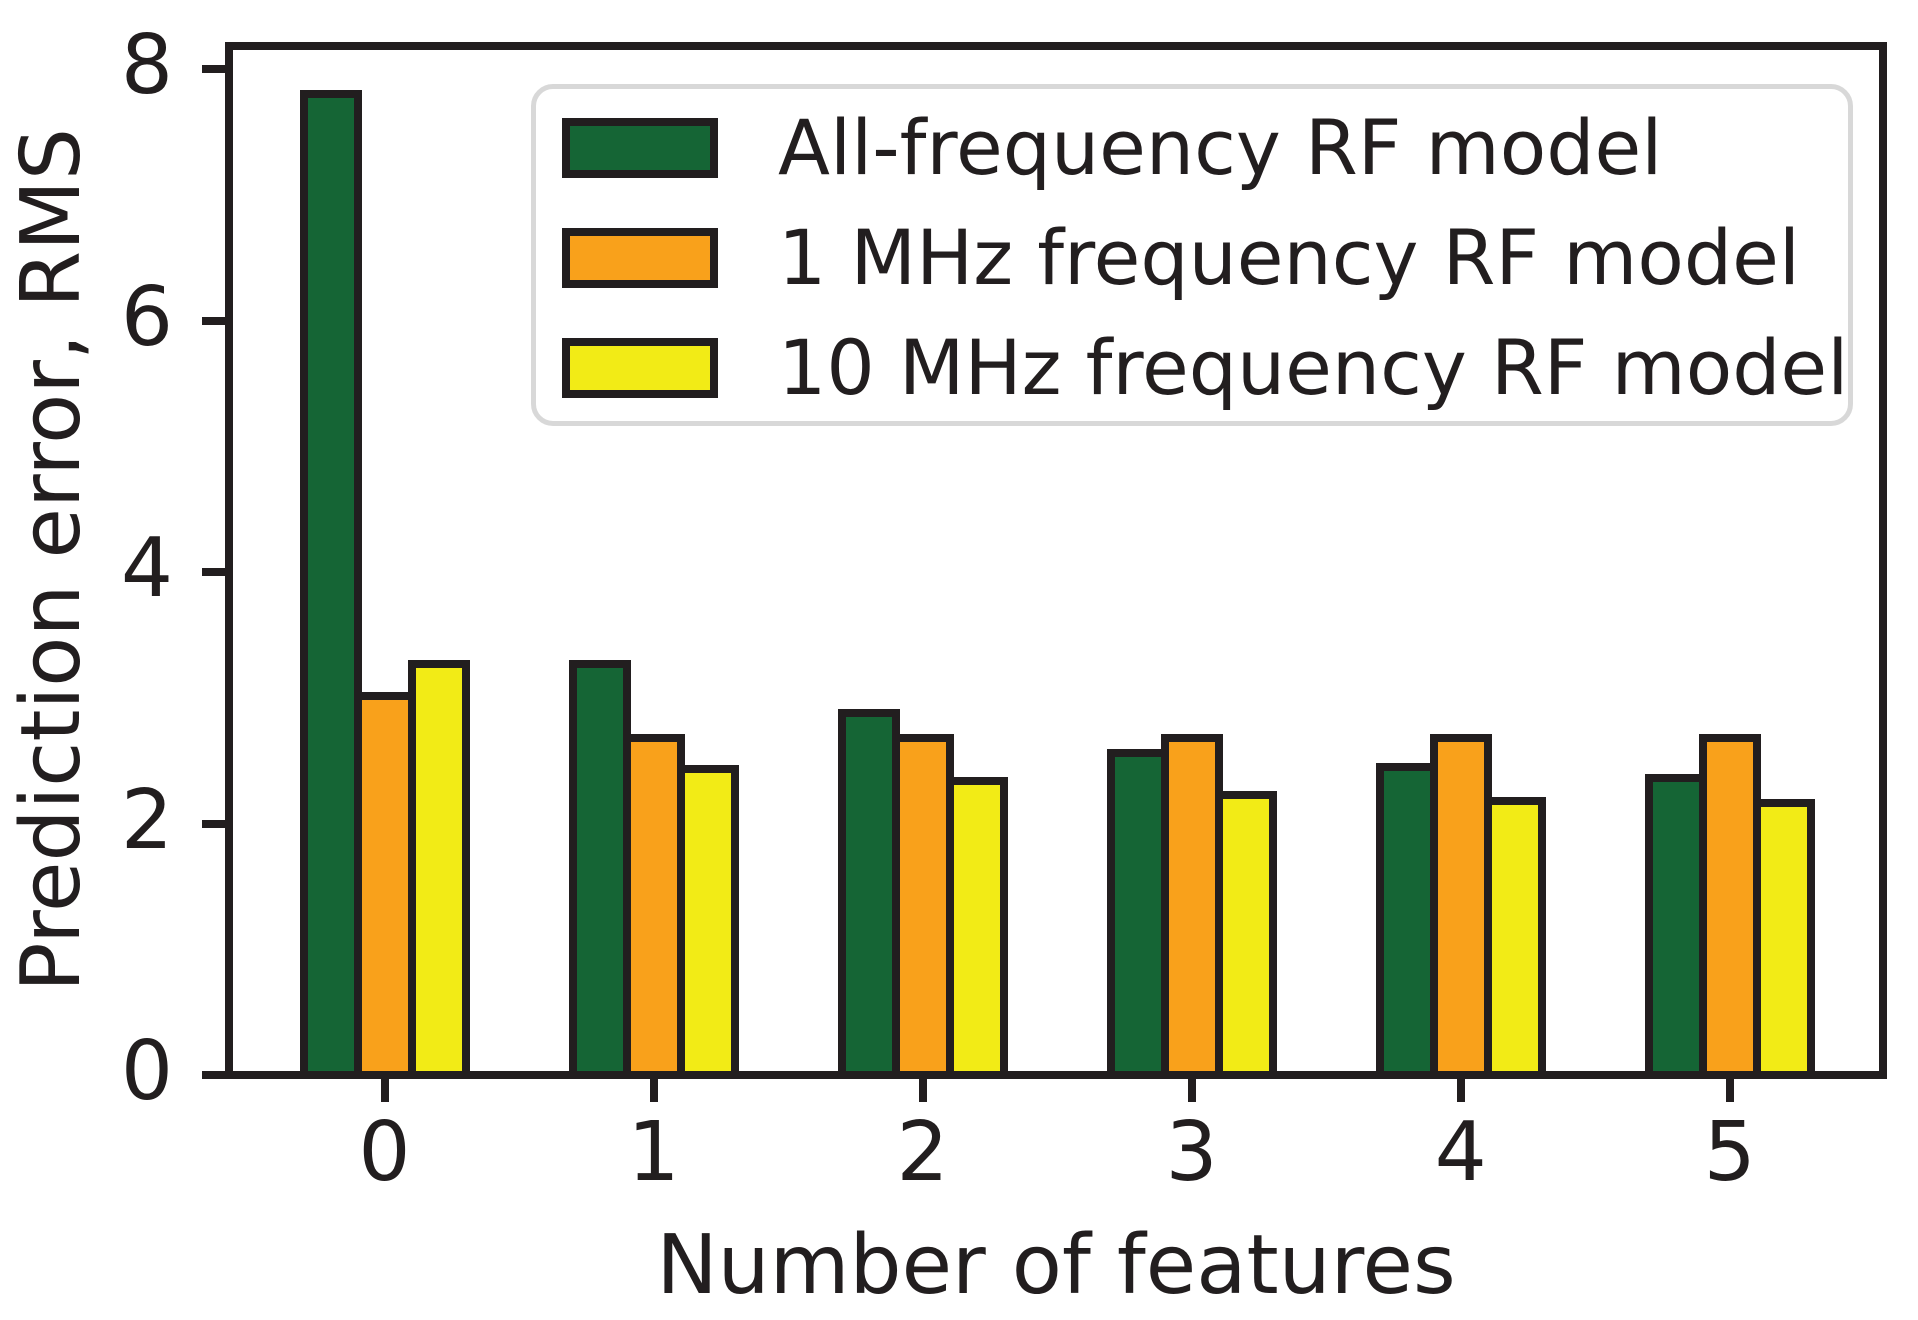 This screenshot has width=1918, height=1320. I want to click on x-tick-label-2: 2, so click(922, 1152).